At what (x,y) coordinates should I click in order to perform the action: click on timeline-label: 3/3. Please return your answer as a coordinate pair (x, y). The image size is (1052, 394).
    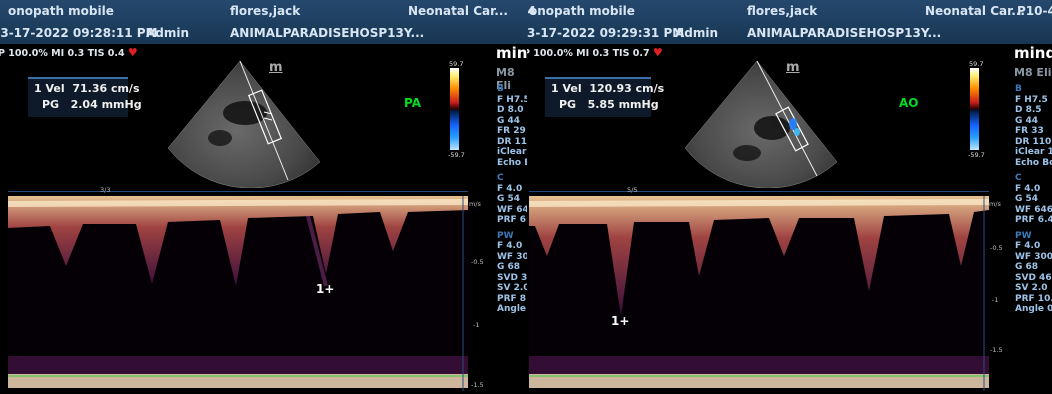
    Looking at the image, I should click on (105, 190).